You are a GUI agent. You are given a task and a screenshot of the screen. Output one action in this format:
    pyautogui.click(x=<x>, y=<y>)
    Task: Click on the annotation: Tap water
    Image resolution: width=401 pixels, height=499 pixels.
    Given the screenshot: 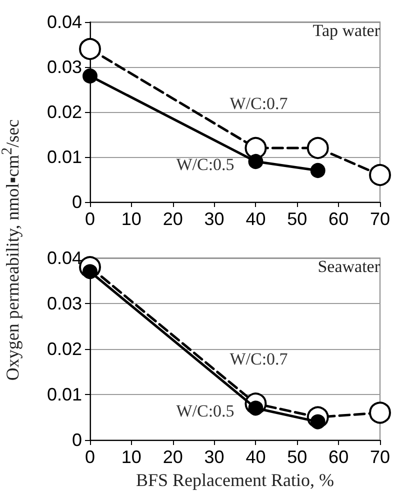 What is the action you would take?
    pyautogui.click(x=346, y=30)
    